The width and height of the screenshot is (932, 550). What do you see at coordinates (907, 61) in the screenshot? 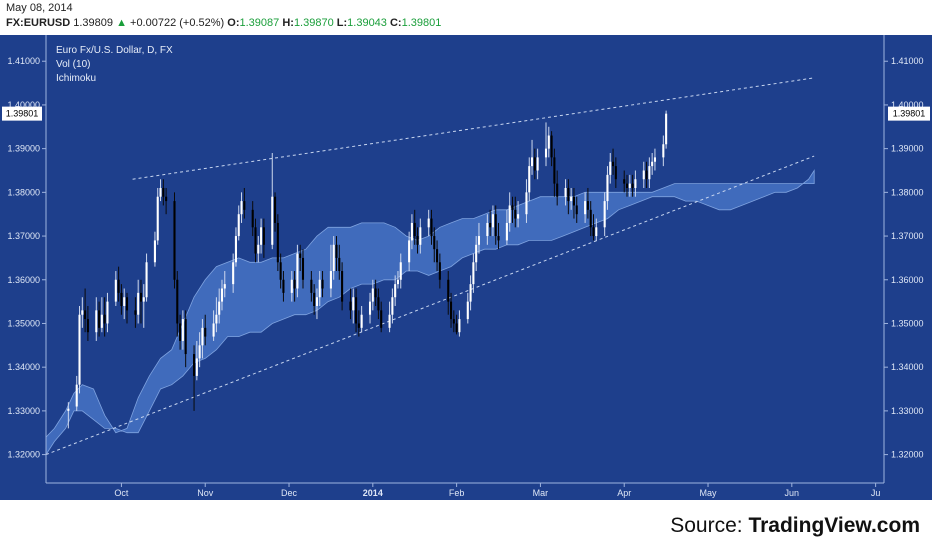
I see `y-tick-label-right: 1.41000` at bounding box center [907, 61].